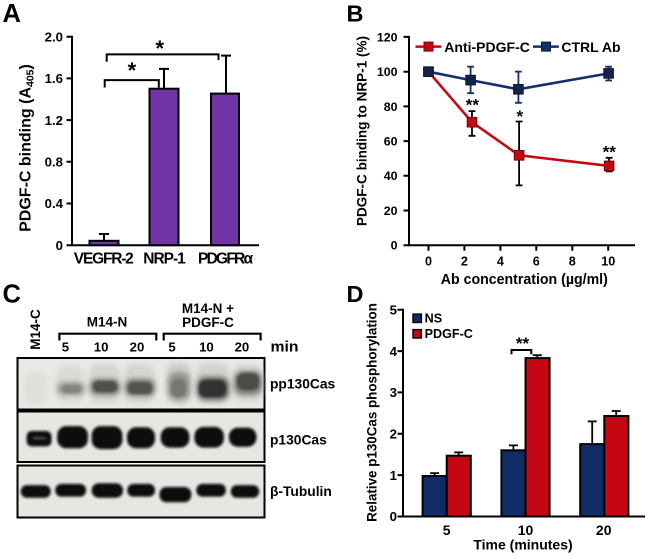 This screenshot has width=650, height=559. I want to click on svg-text: 80, so click(391, 107).